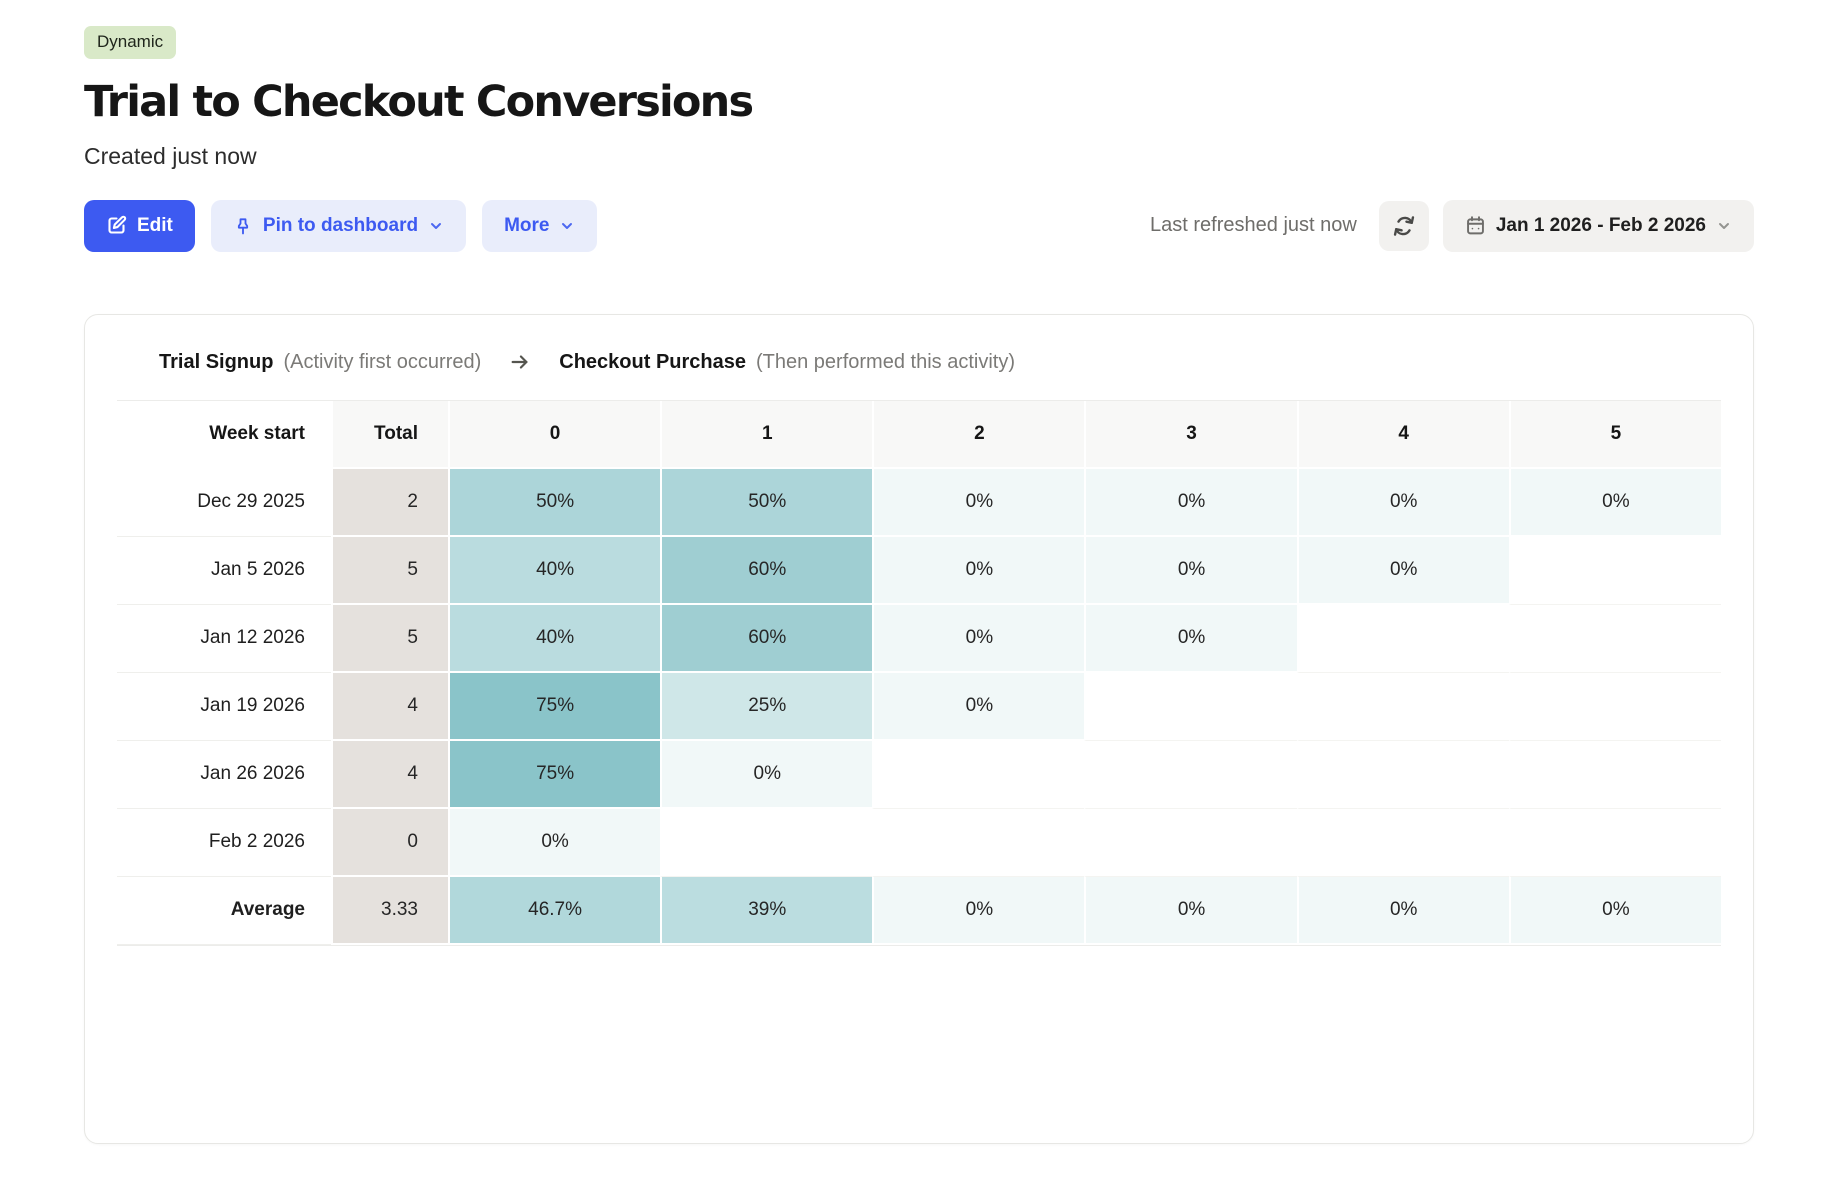 This screenshot has height=1204, width=1836. Describe the element at coordinates (243, 226) in the screenshot. I see `pin-icon` at that location.